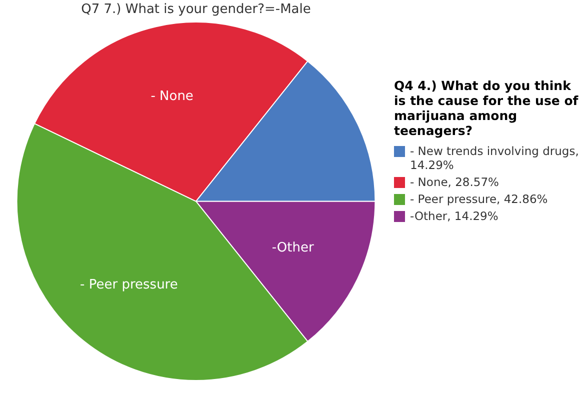 The width and height of the screenshot is (588, 393). Describe the element at coordinates (454, 182) in the screenshot. I see `legend-label: - None, 28.57%` at that location.